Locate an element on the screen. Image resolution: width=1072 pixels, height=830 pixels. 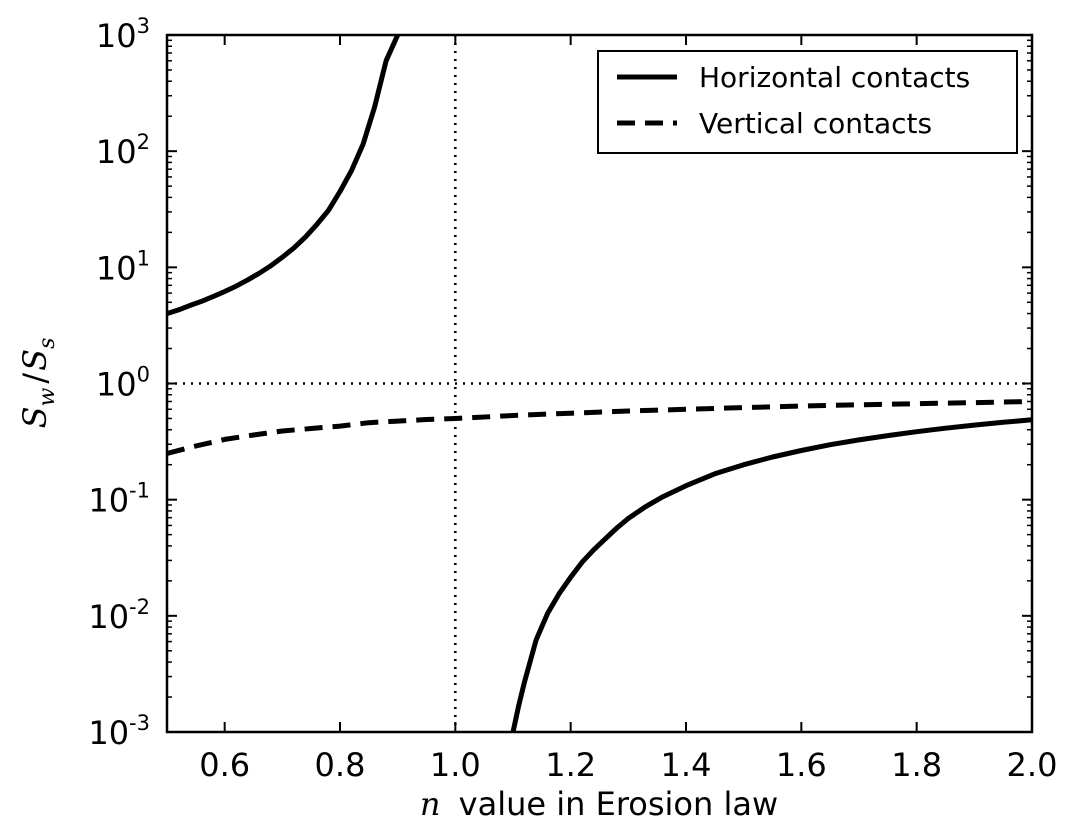
x-tick-label: 1.6 is located at coordinates (801, 765).